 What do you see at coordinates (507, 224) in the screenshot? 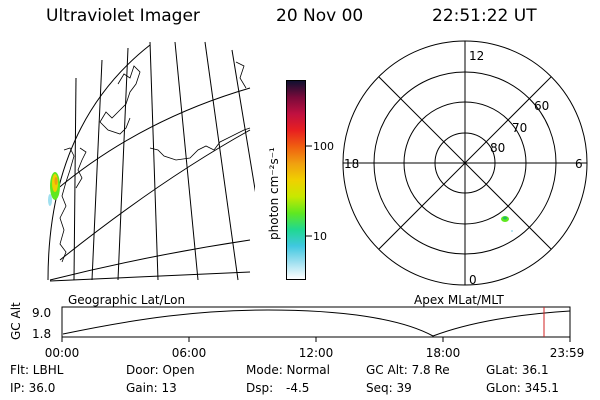
I see `aurora-spot` at bounding box center [507, 224].